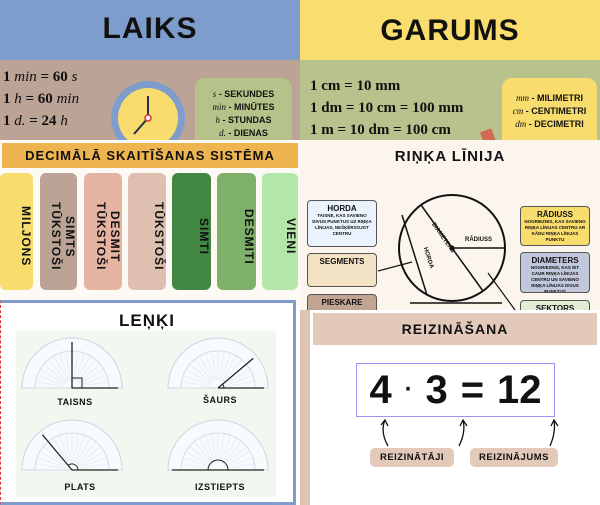 This screenshot has height=505, width=600. I want to click on ruler-icon, so click(488, 134).